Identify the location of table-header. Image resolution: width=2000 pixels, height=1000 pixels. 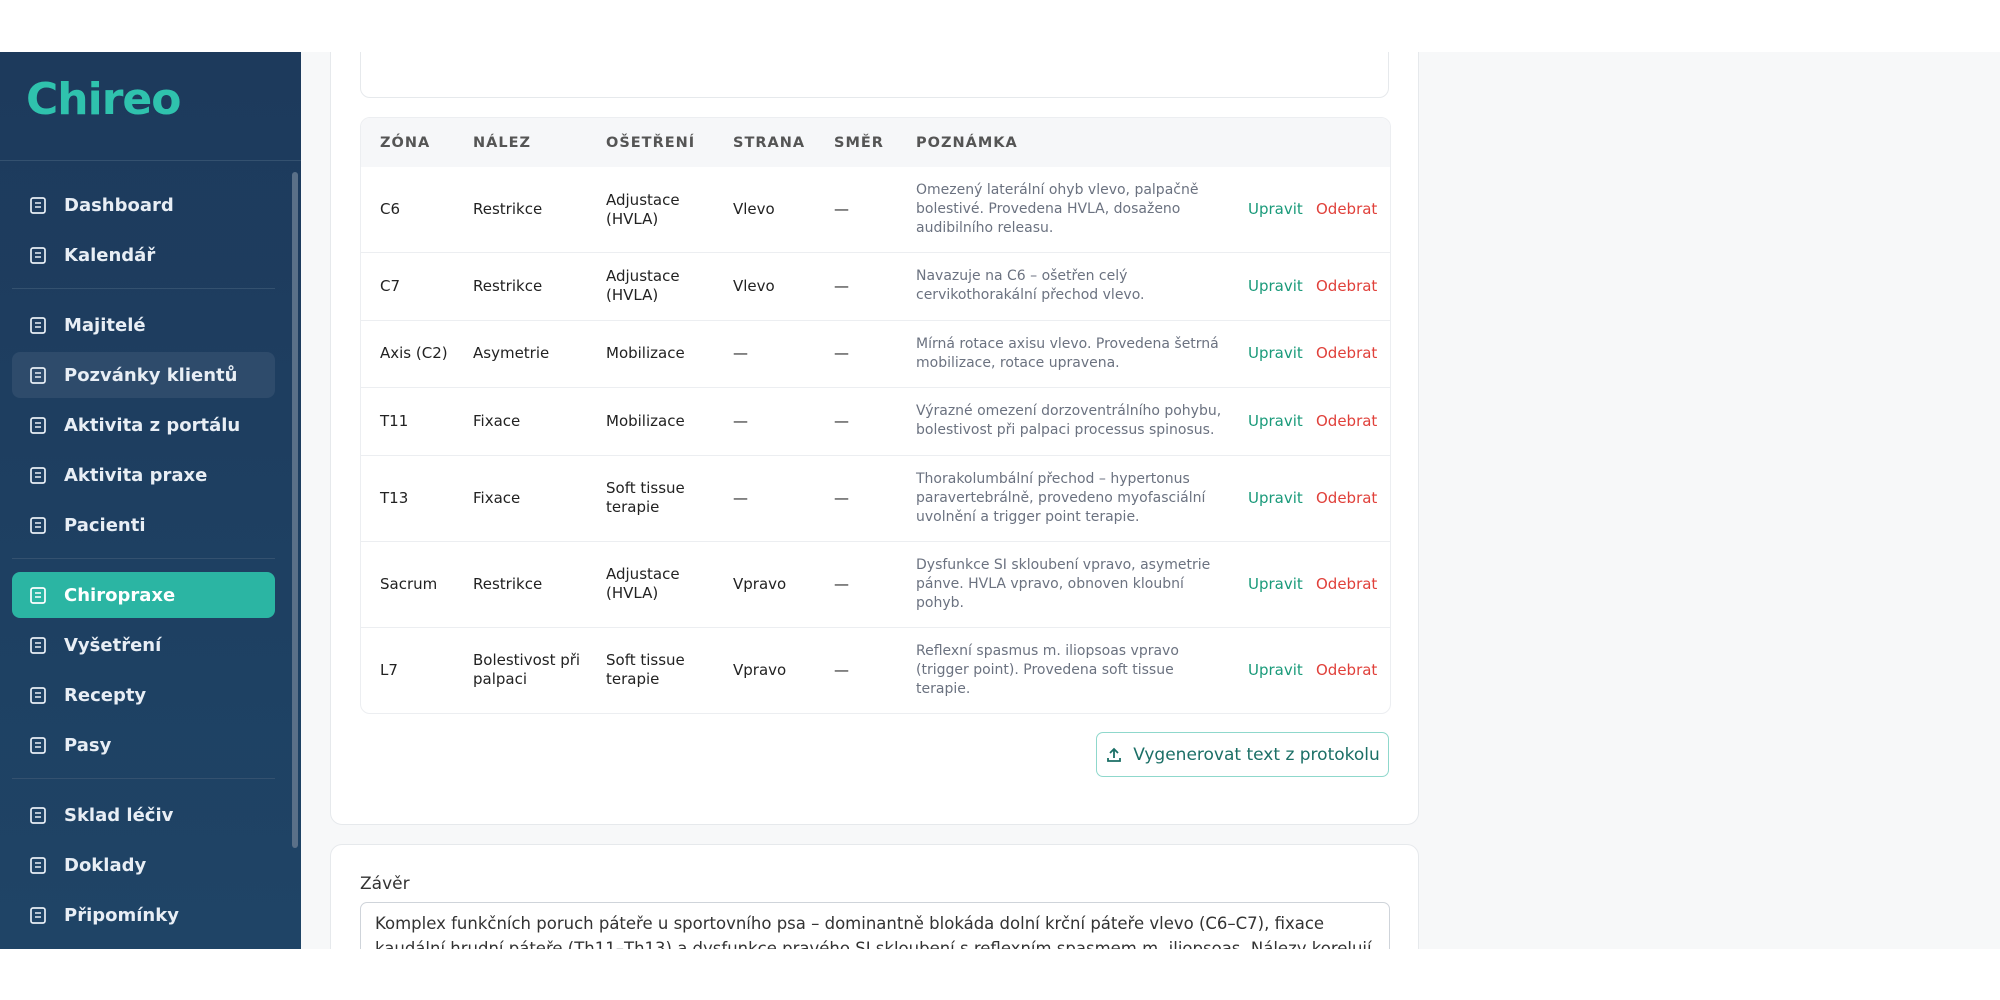
(875, 142).